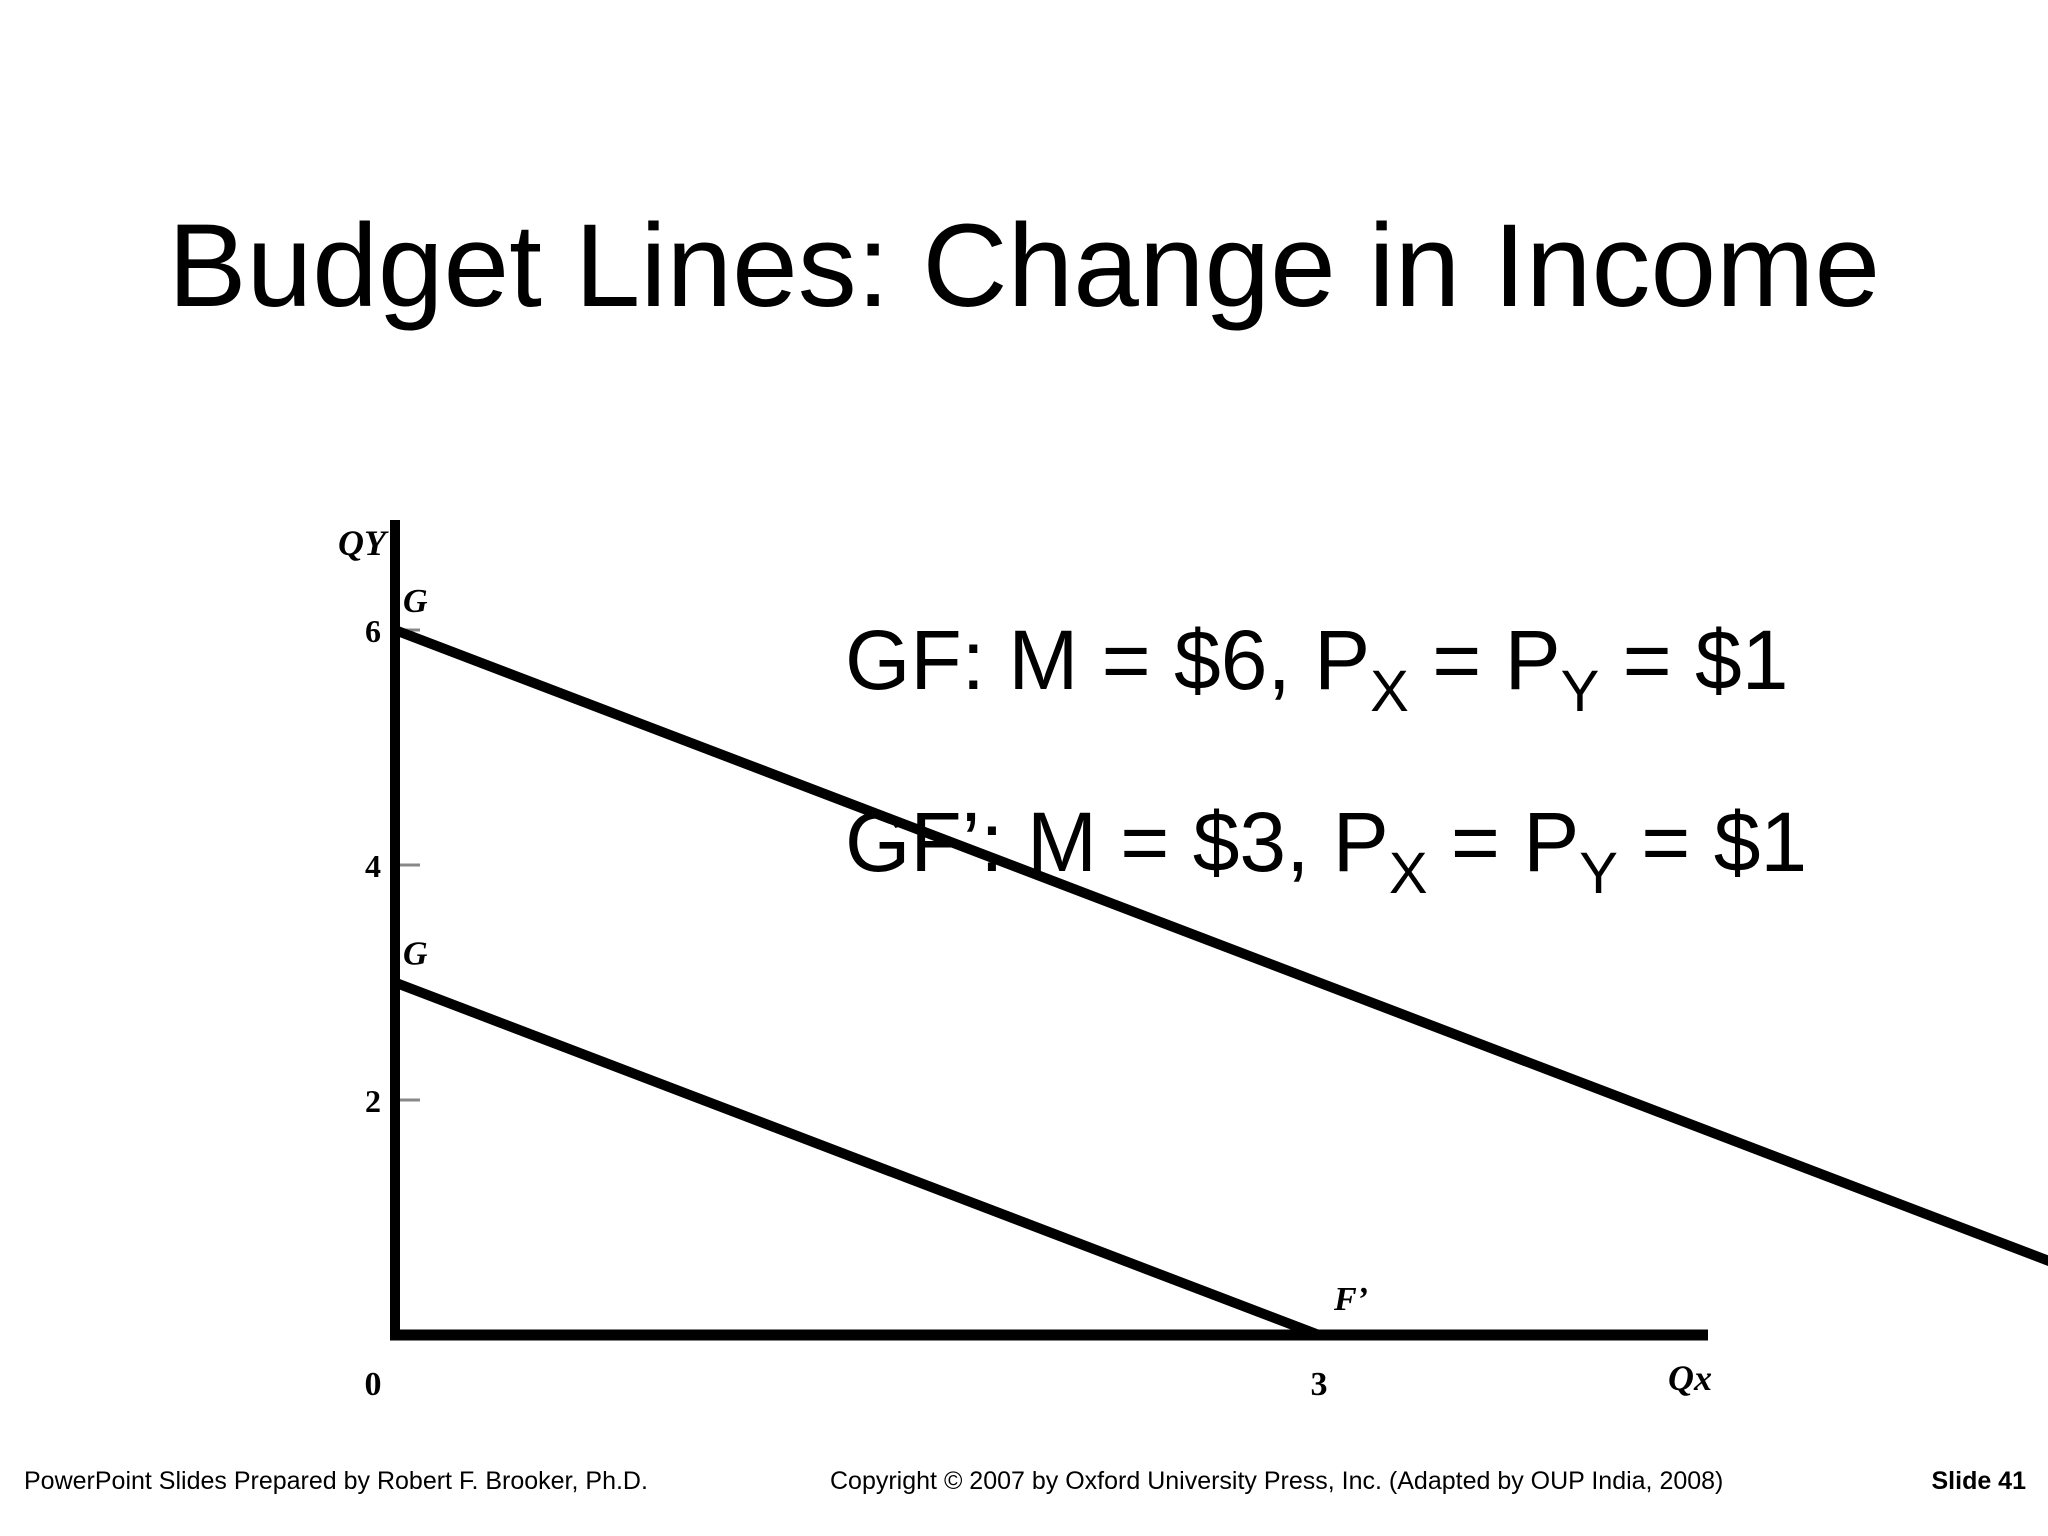  What do you see at coordinates (1690, 1378) in the screenshot?
I see `x-axis-label: Qx` at bounding box center [1690, 1378].